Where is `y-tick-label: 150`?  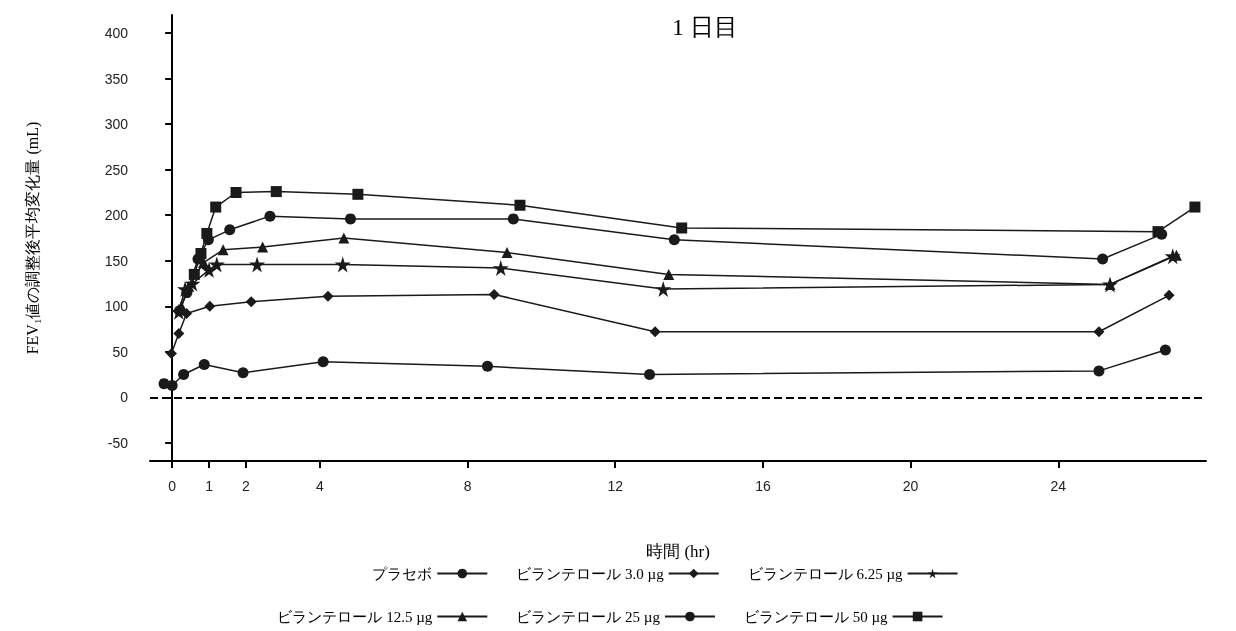
y-tick-label: 150 is located at coordinates (116, 260).